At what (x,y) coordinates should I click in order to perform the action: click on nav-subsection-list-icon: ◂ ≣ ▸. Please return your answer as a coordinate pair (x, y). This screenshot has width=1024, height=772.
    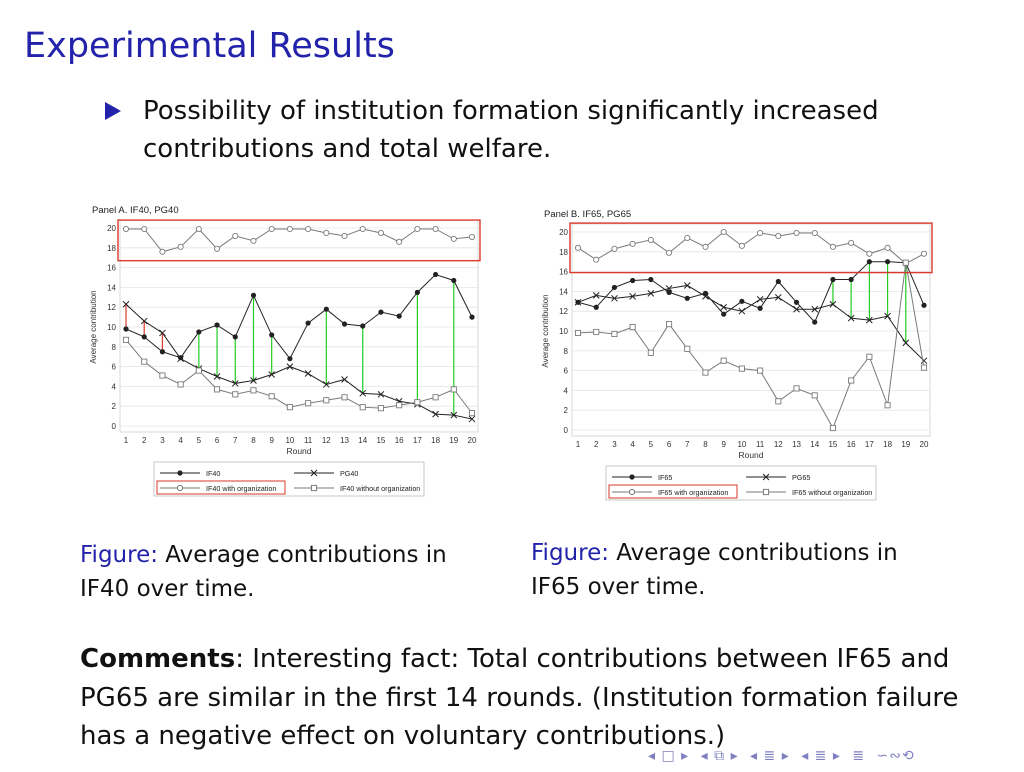
    Looking at the image, I should click on (821, 756).